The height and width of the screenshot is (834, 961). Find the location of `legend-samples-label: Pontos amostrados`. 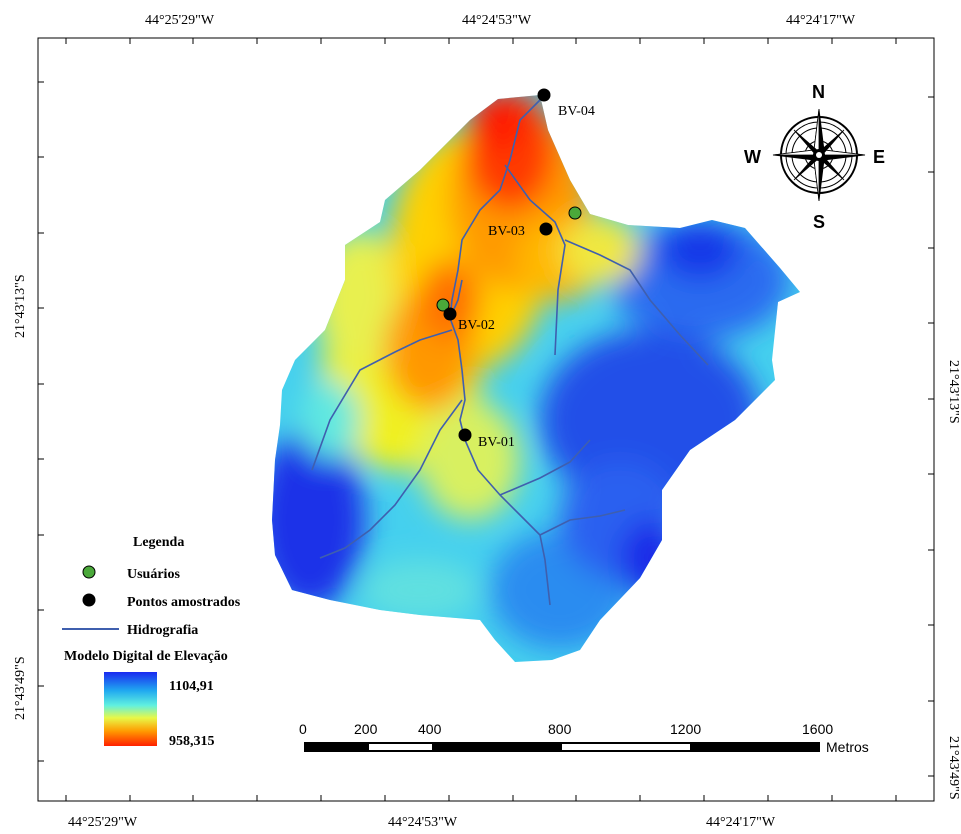

legend-samples-label: Pontos amostrados is located at coordinates (184, 602).